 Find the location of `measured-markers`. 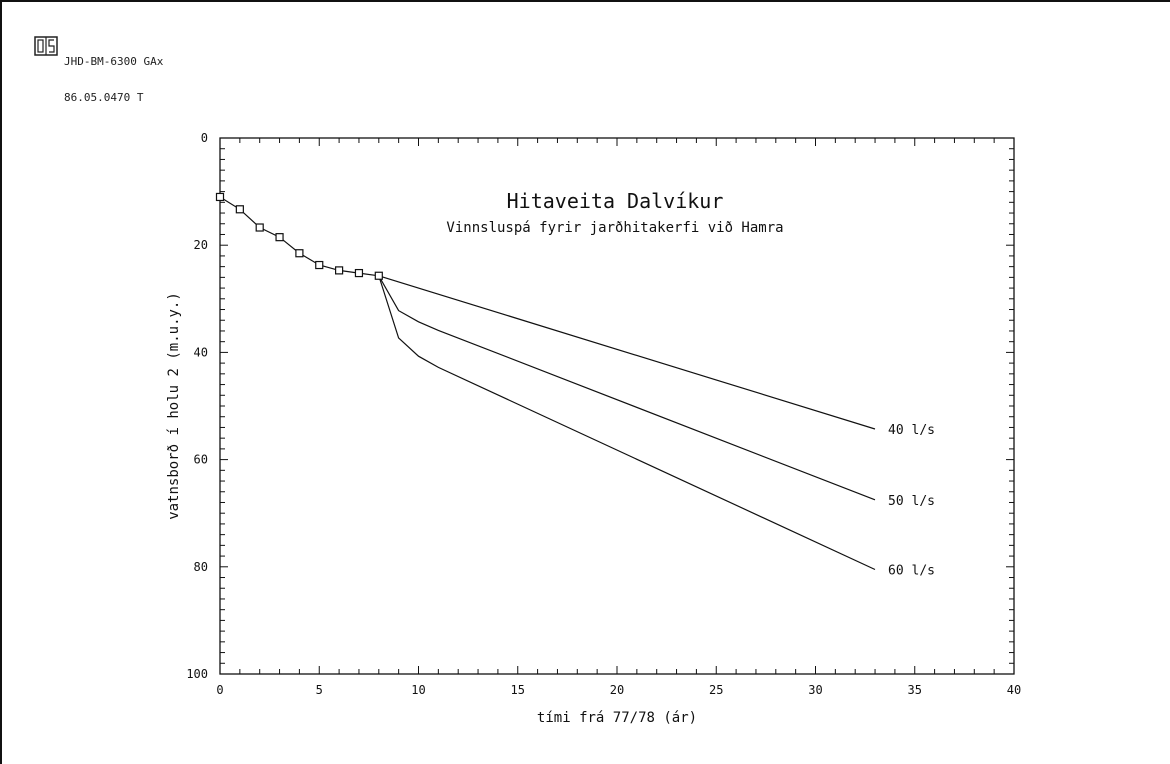

measured-markers is located at coordinates (299, 236).